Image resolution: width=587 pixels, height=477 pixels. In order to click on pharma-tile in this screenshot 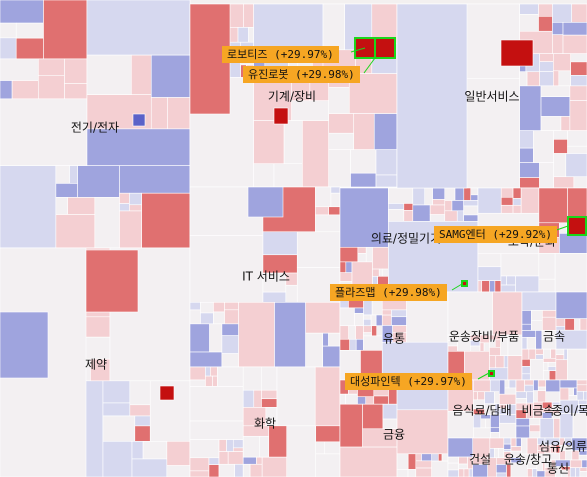, I will do `click(100, 370)`.